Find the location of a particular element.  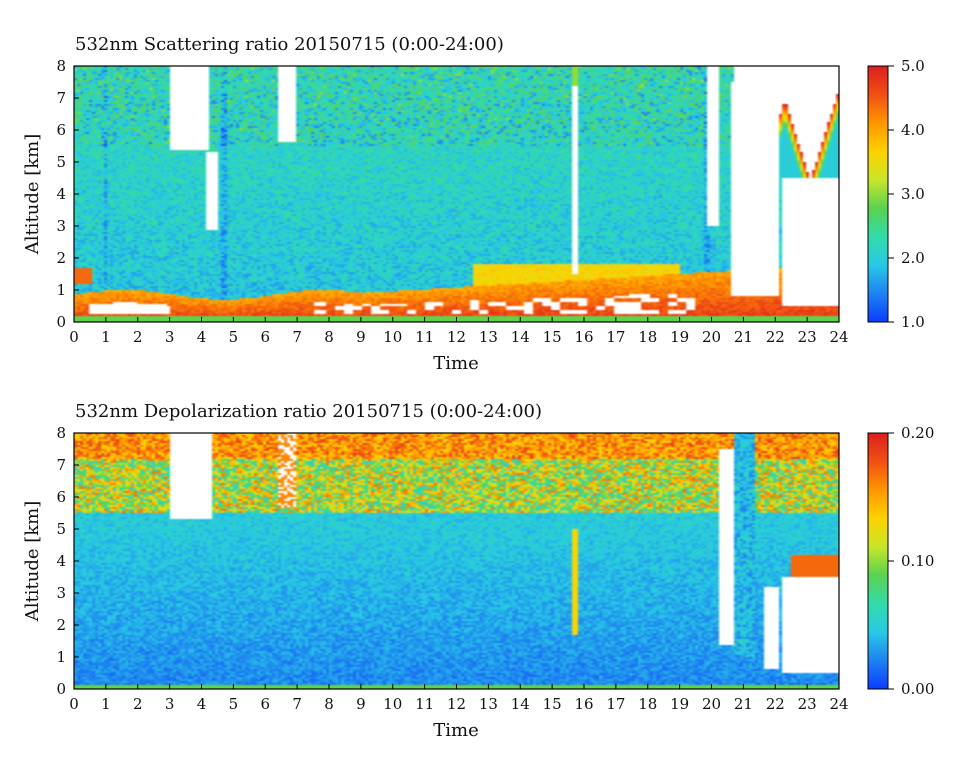

colorbar-ticks: 1.0 2.0 3.0 4.0 5.0 is located at coordinates (906, 194).